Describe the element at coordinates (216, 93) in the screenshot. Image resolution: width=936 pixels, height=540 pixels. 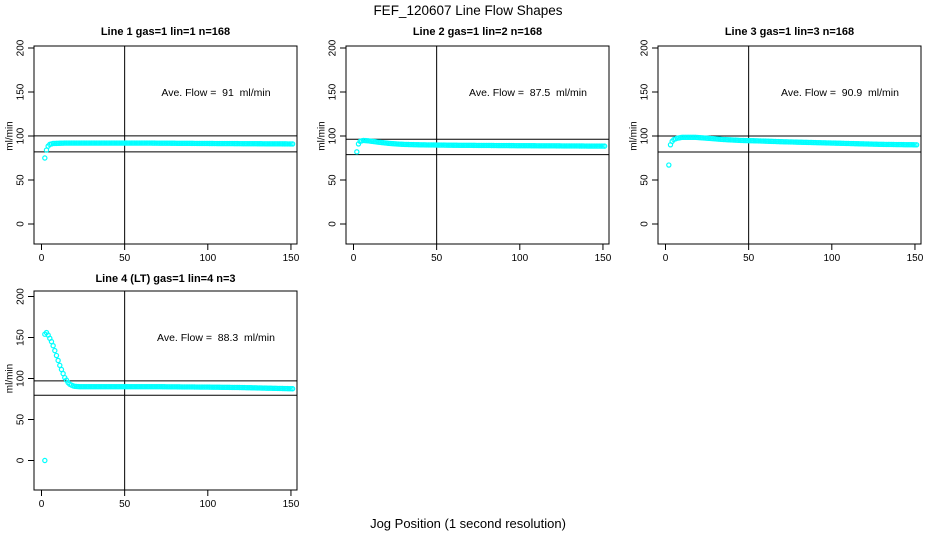
I see `ave-flow-annotation: Ave. Flow = 91 ml/min` at that location.